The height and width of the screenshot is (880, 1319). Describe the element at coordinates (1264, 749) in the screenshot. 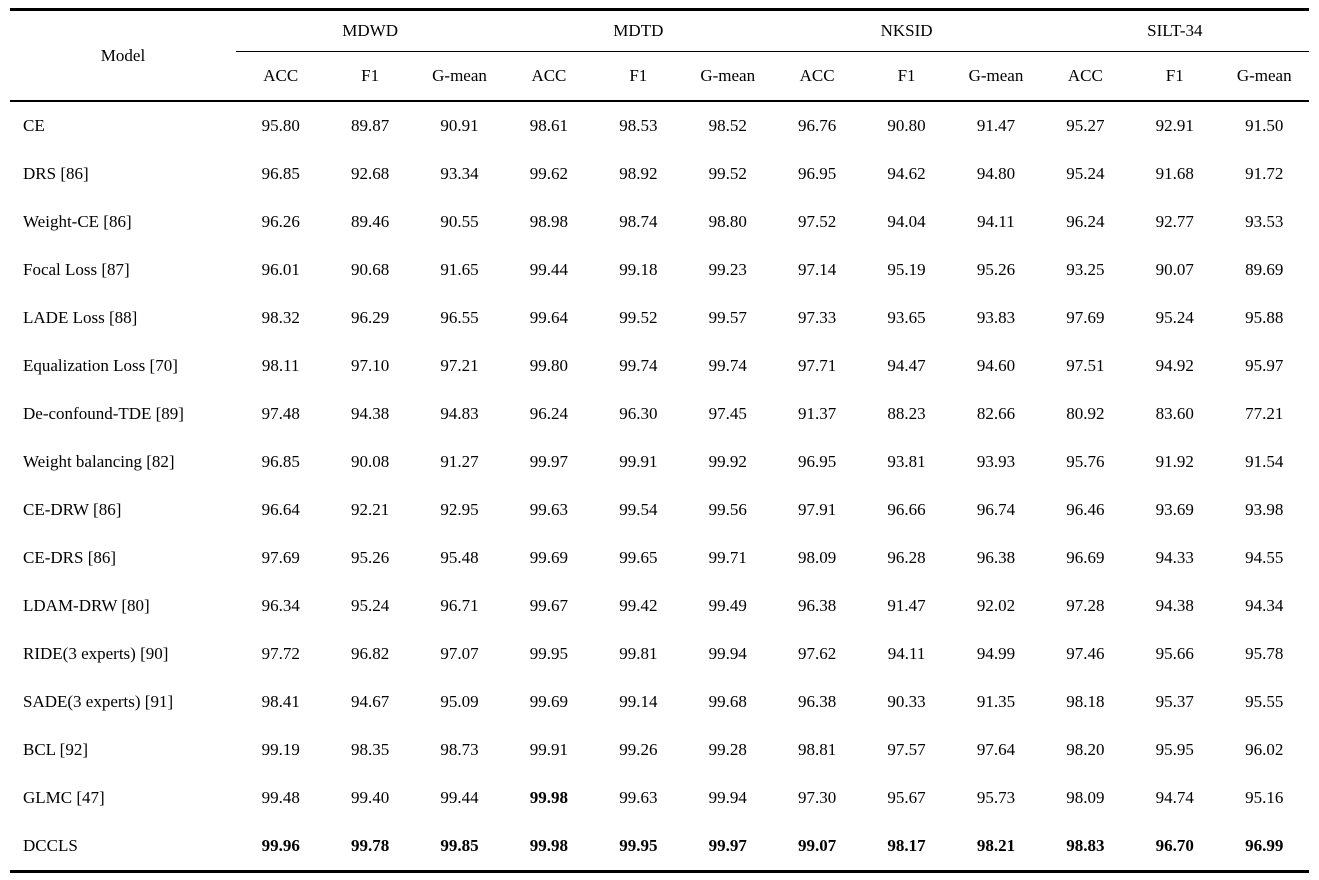

I see `metric-value-cell: 96.02` at that location.